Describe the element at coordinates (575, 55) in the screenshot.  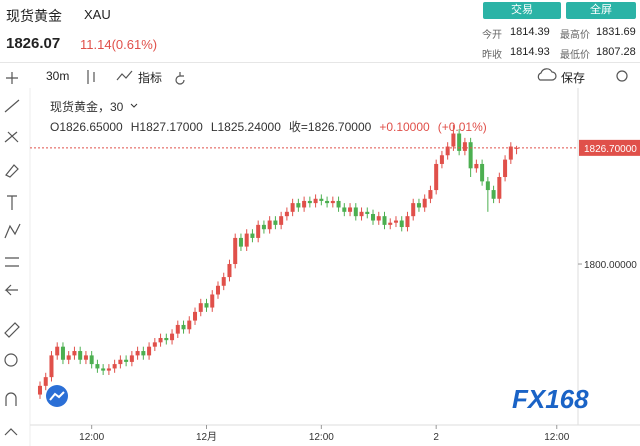
I see `stat-label: 最低价` at that location.